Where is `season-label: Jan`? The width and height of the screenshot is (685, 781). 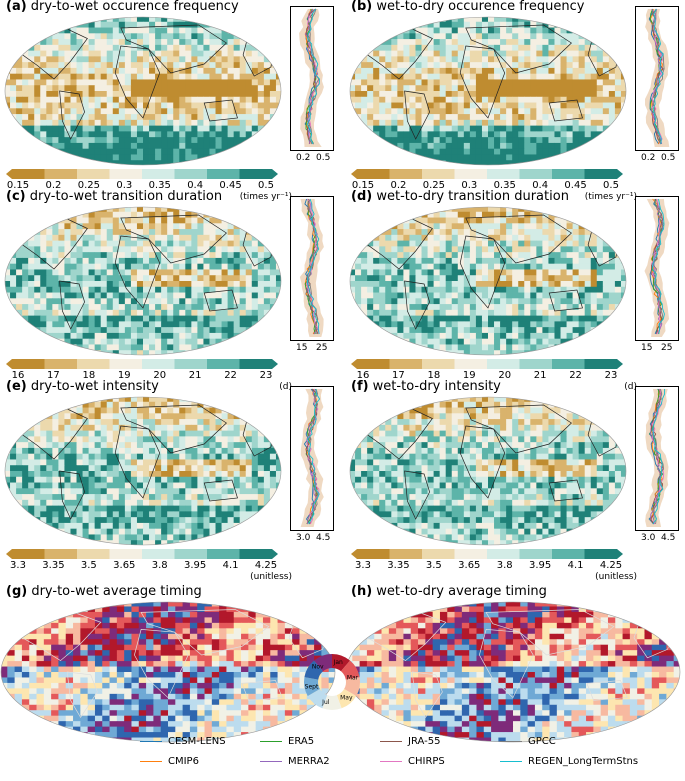
season-label: Jan is located at coordinates (338, 662).